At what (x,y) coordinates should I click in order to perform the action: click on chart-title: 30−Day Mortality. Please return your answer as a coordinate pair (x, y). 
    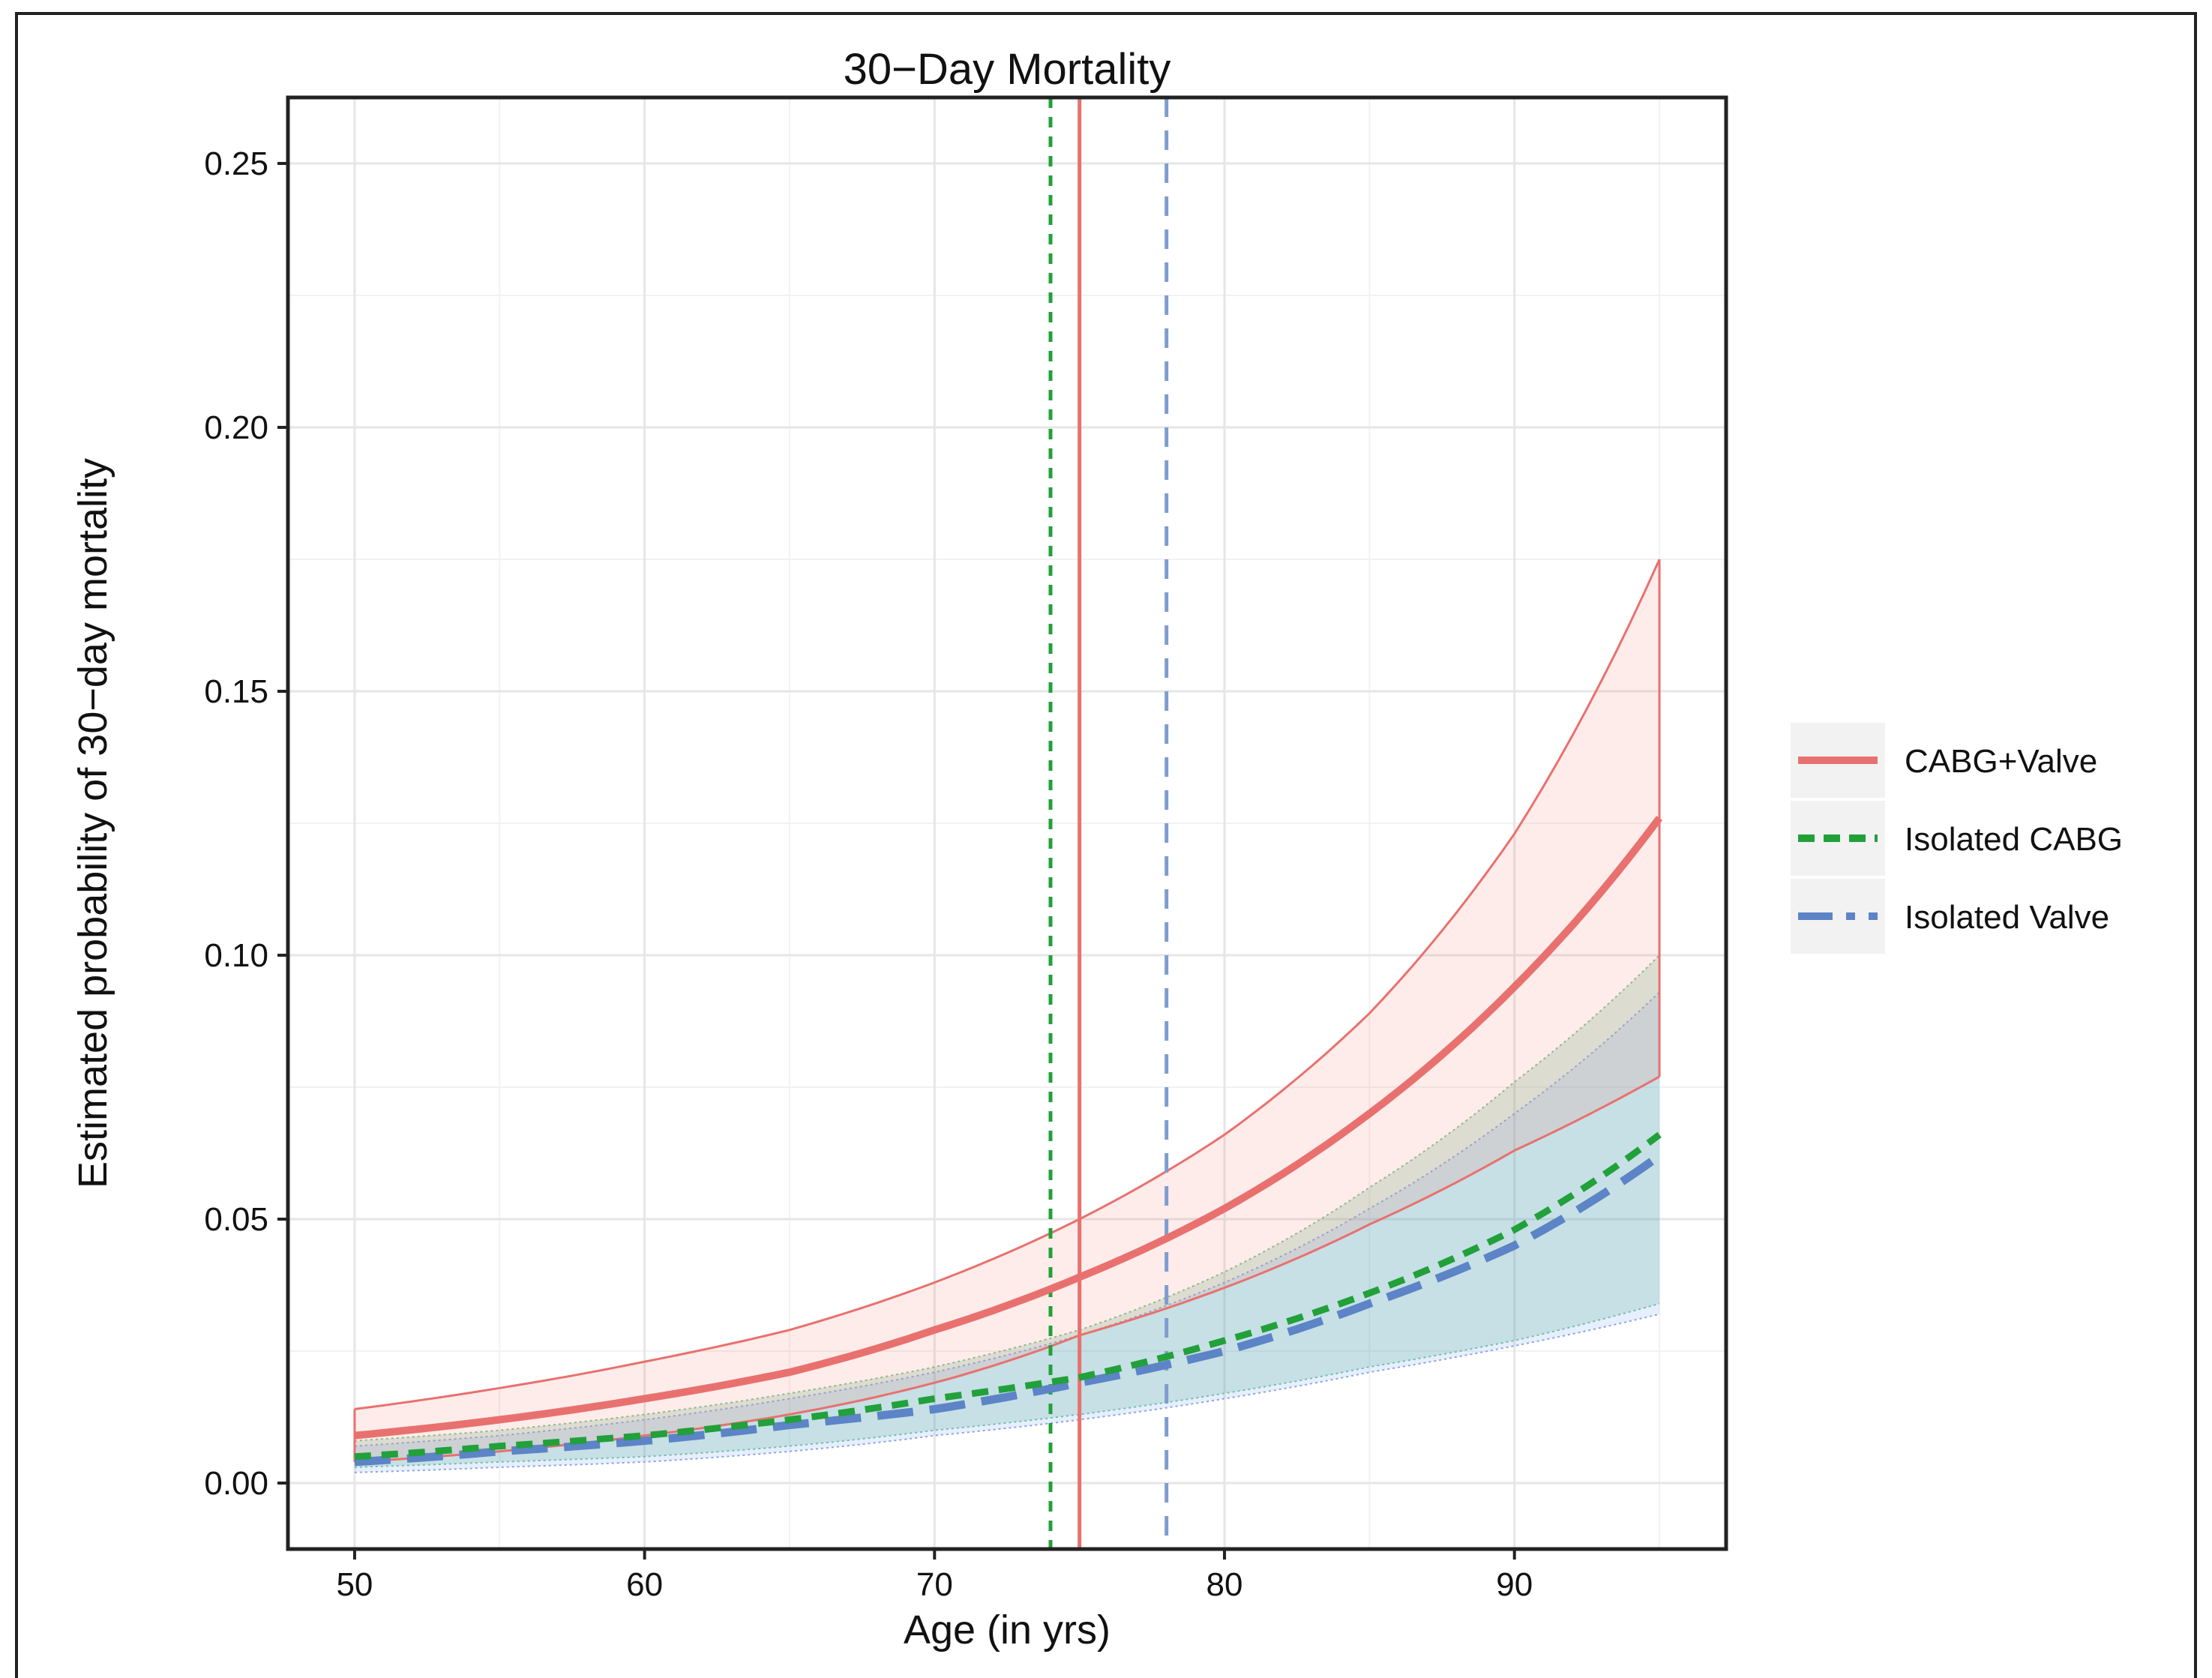
    Looking at the image, I should click on (1007, 69).